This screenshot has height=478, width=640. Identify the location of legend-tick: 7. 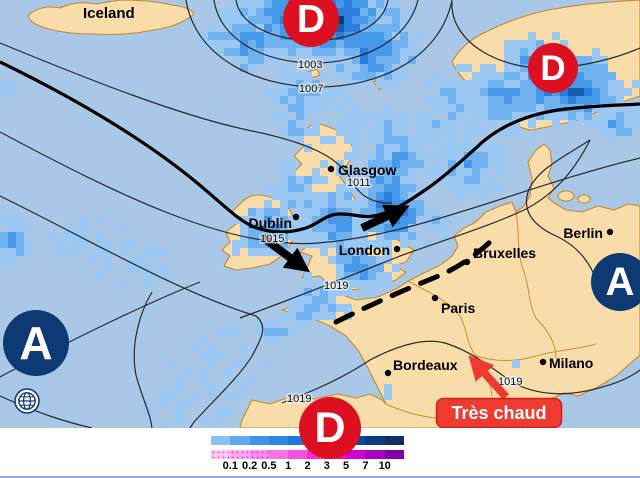
(365, 466).